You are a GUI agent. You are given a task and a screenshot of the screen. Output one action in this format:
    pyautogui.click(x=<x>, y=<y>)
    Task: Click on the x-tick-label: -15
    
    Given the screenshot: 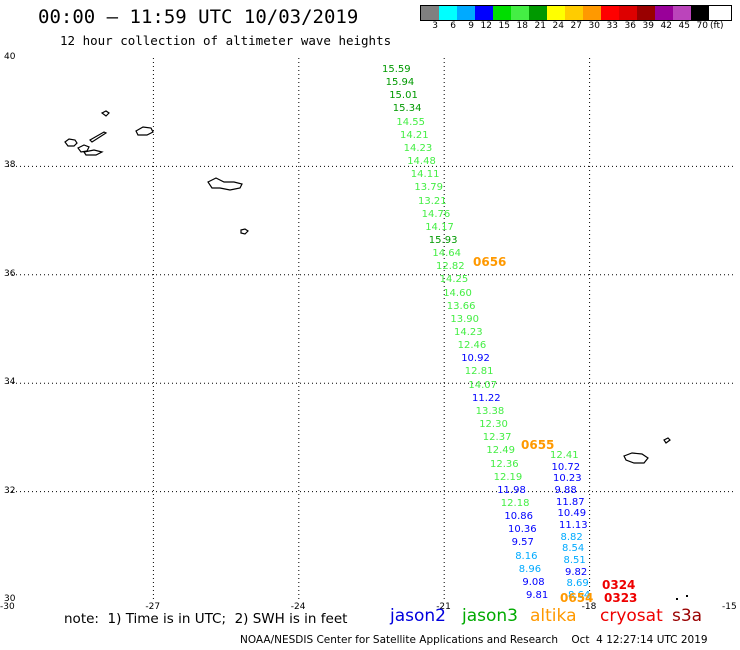 What is the action you would take?
    pyautogui.click(x=729, y=607)
    